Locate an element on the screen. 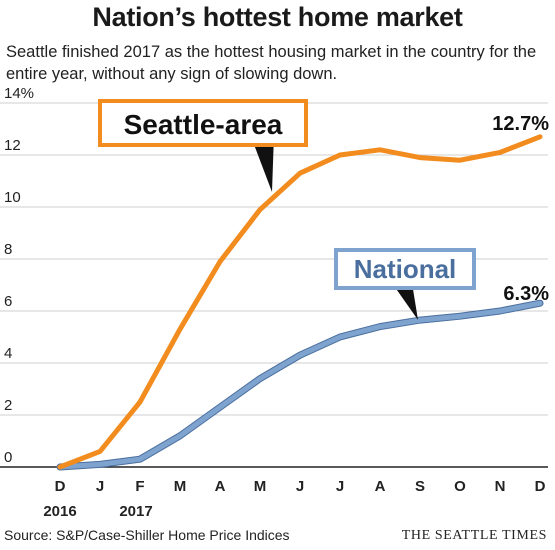 The height and width of the screenshot is (550, 555). chart-title: Nation’s hottest home market is located at coordinates (277, 17).